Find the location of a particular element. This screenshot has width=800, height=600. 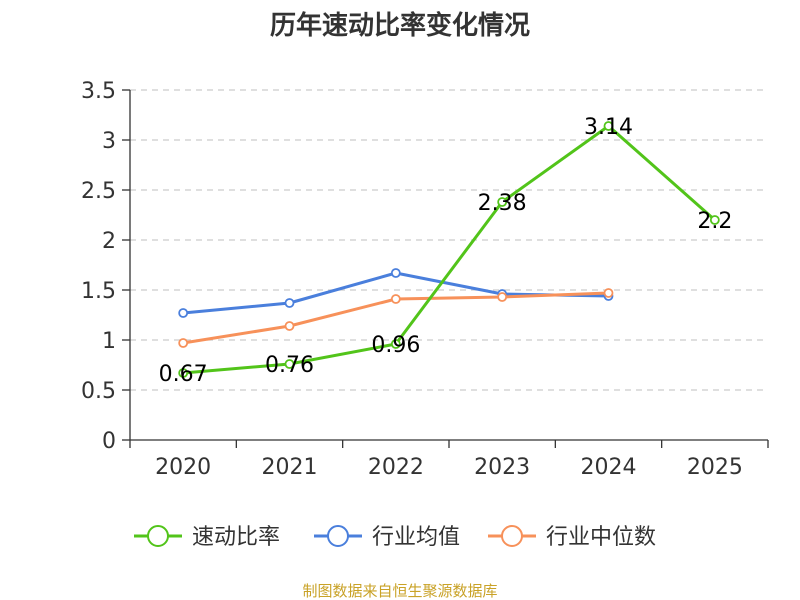

data-label: 0.96 is located at coordinates (395, 345).